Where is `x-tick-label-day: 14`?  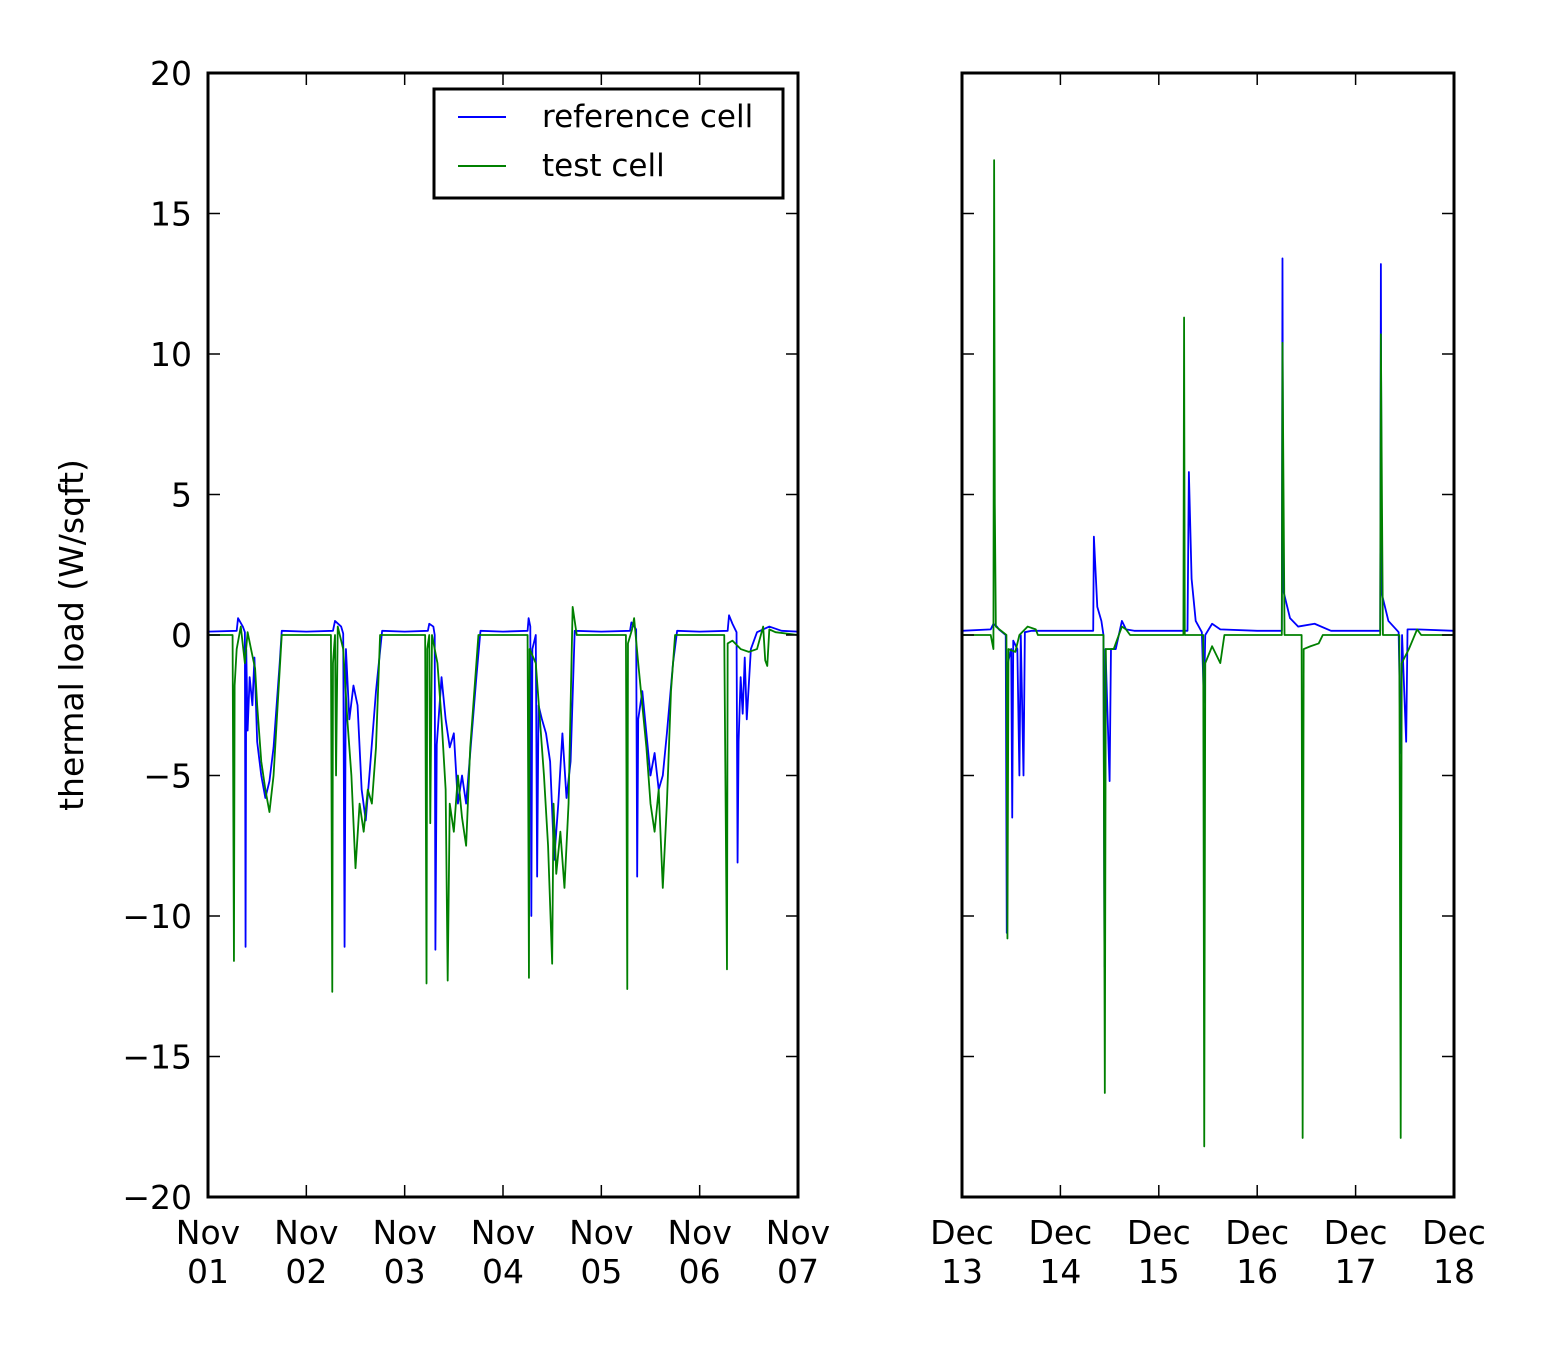 x-tick-label-day: 14 is located at coordinates (1060, 1271).